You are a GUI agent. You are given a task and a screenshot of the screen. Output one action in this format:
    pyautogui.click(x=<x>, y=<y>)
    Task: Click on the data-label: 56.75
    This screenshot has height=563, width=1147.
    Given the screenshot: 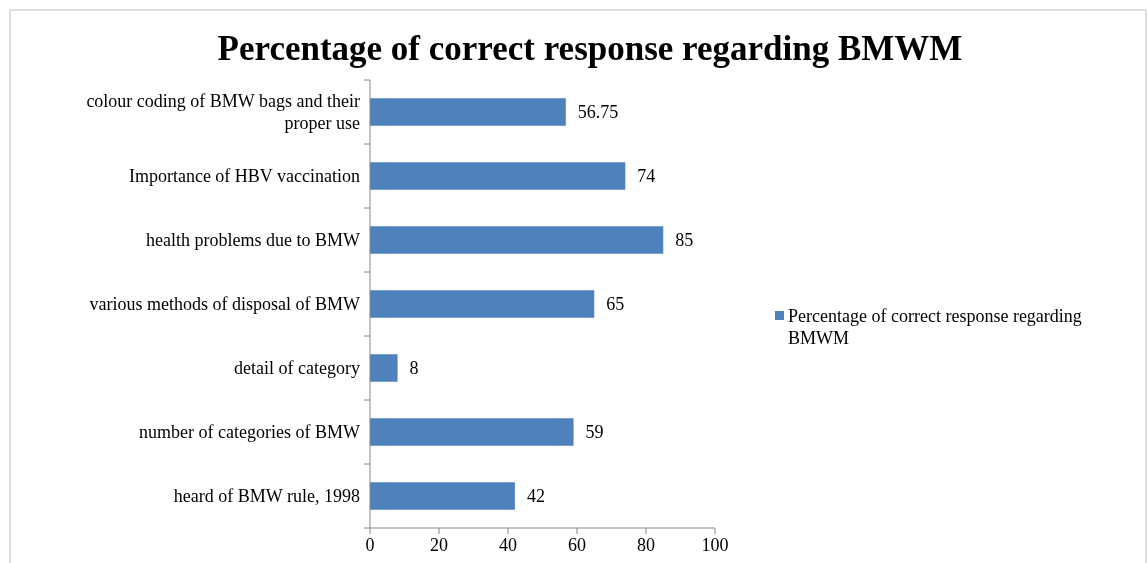 What is the action you would take?
    pyautogui.click(x=598, y=112)
    